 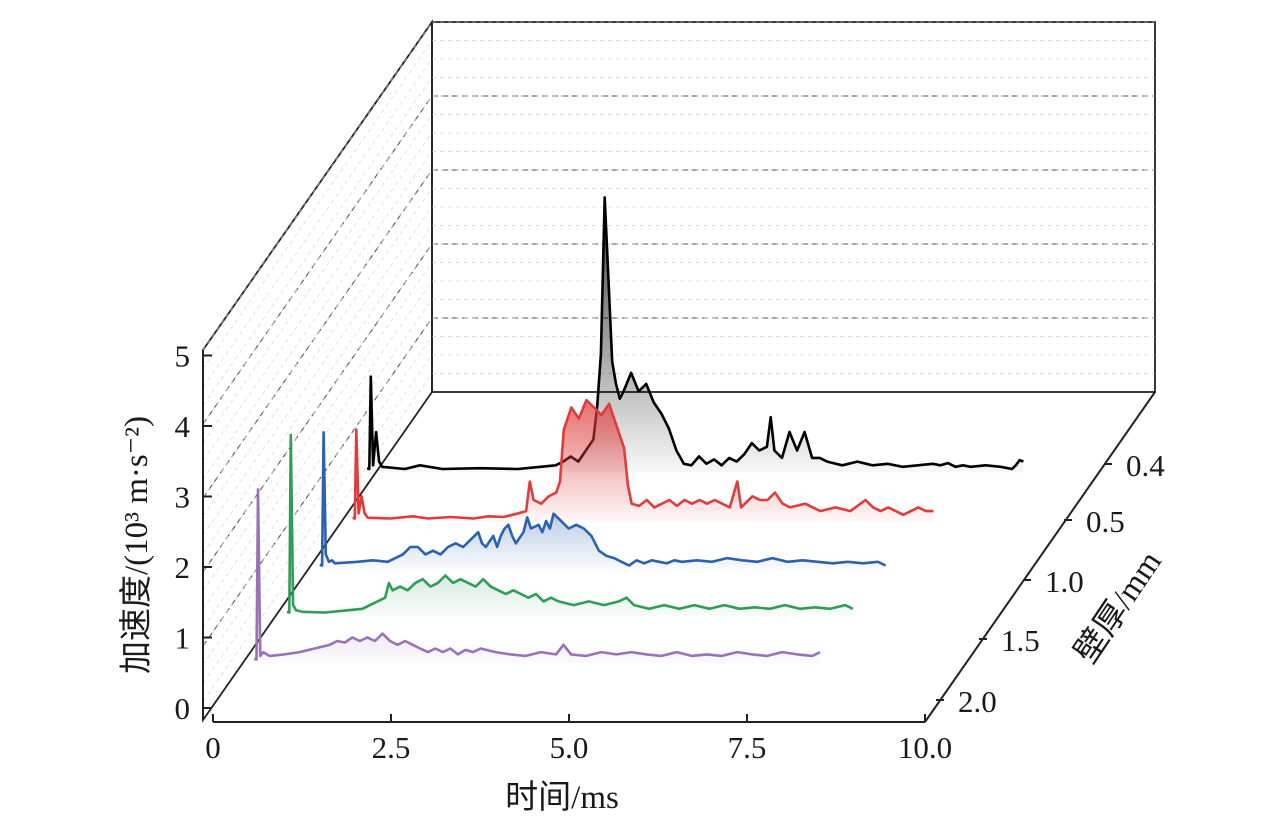 I want to click on x-tick-label: 5.0, so click(x=569, y=747).